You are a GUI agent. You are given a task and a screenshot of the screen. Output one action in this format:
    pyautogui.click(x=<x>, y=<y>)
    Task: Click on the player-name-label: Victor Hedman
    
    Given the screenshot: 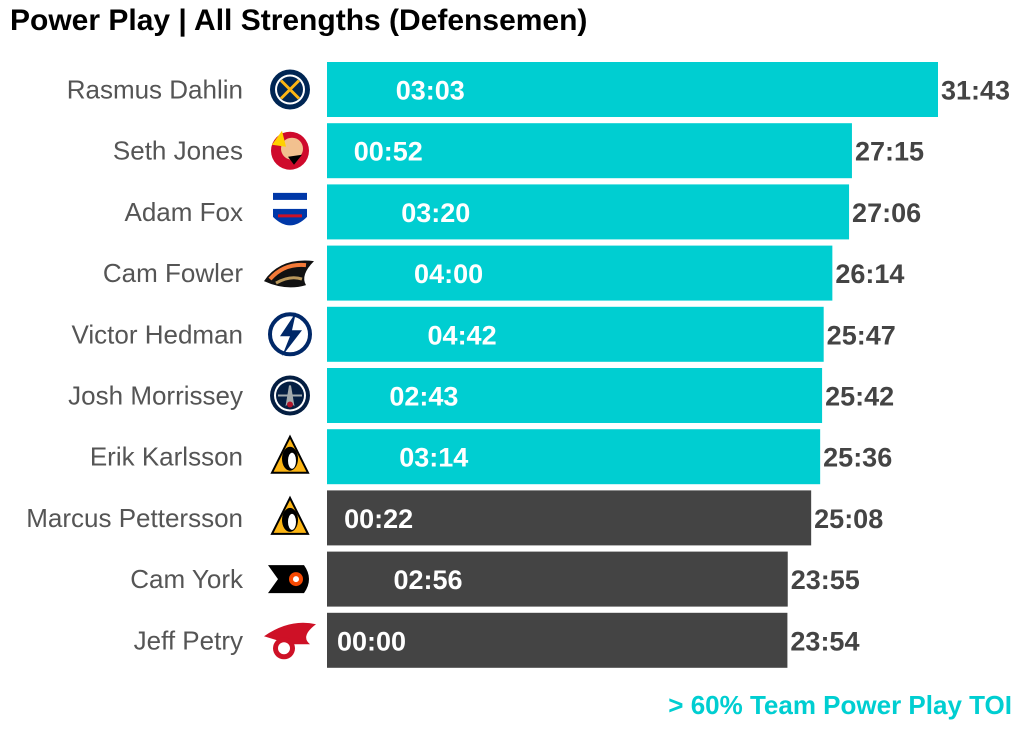 What is the action you would take?
    pyautogui.click(x=158, y=334)
    